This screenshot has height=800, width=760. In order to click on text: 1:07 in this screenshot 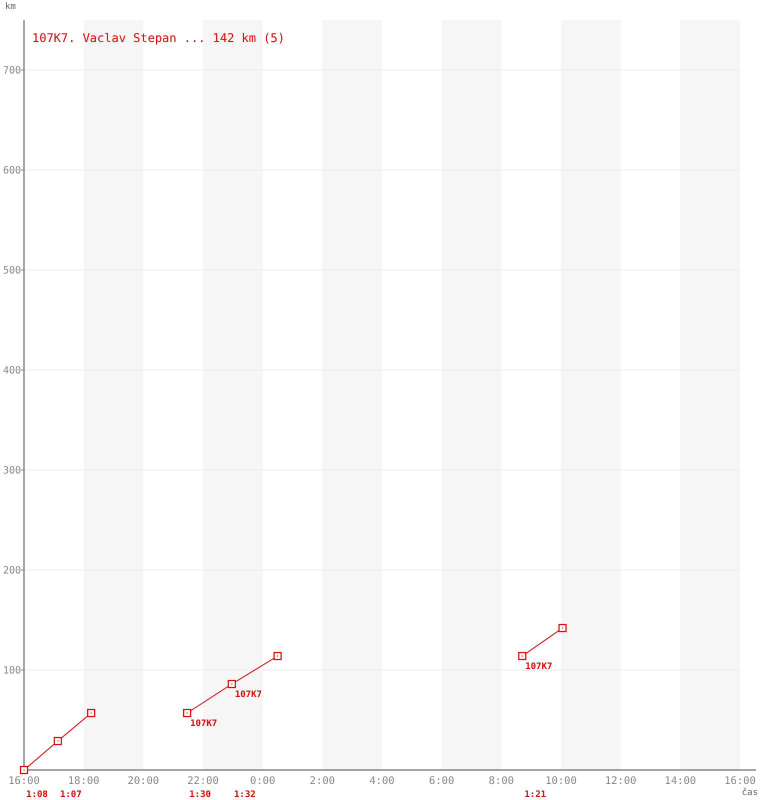, I will do `click(71, 795)`.